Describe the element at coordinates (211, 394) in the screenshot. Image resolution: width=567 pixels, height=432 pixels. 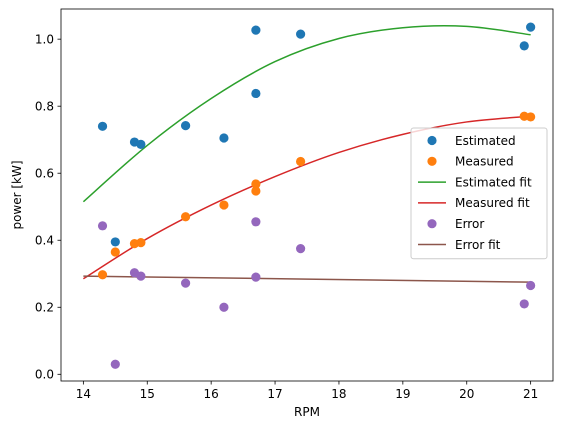
I see `x-tick-label: 16` at that location.